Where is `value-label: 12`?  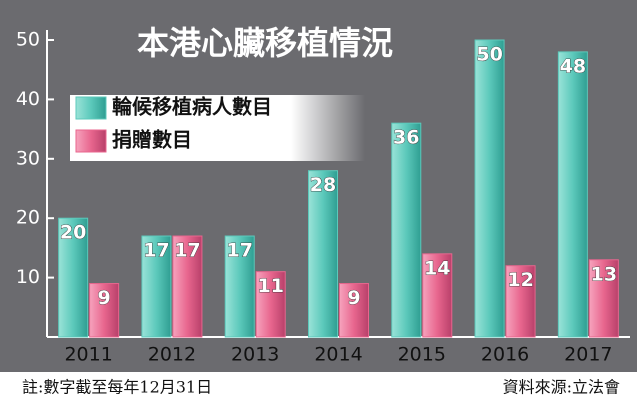
value-label: 12 is located at coordinates (520, 280).